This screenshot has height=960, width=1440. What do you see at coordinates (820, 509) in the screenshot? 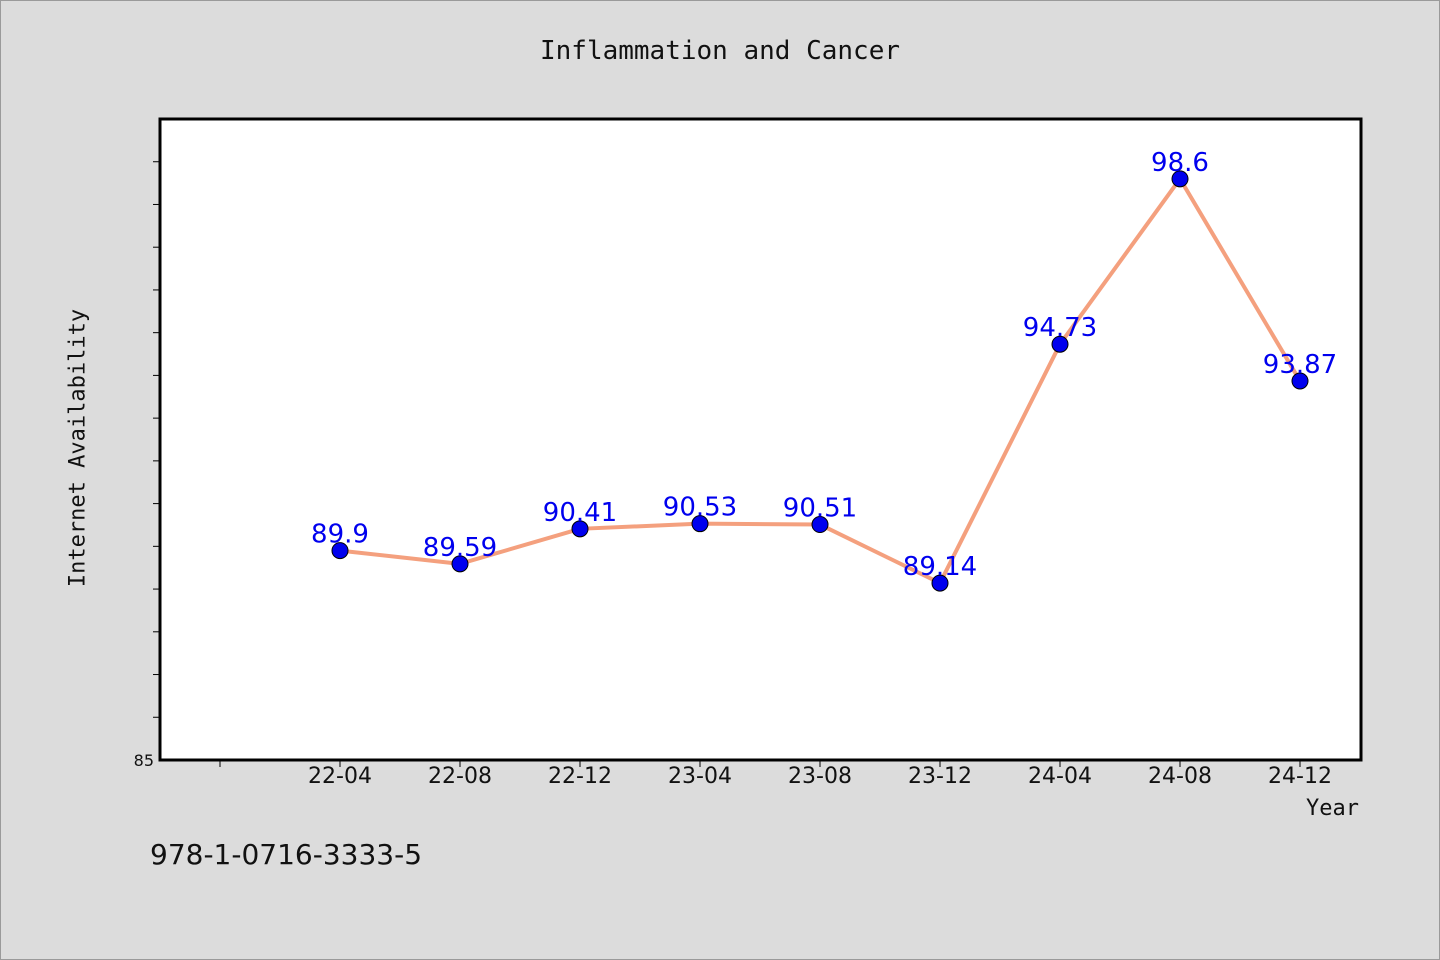
I see `data-label: 90.51` at bounding box center [820, 509].